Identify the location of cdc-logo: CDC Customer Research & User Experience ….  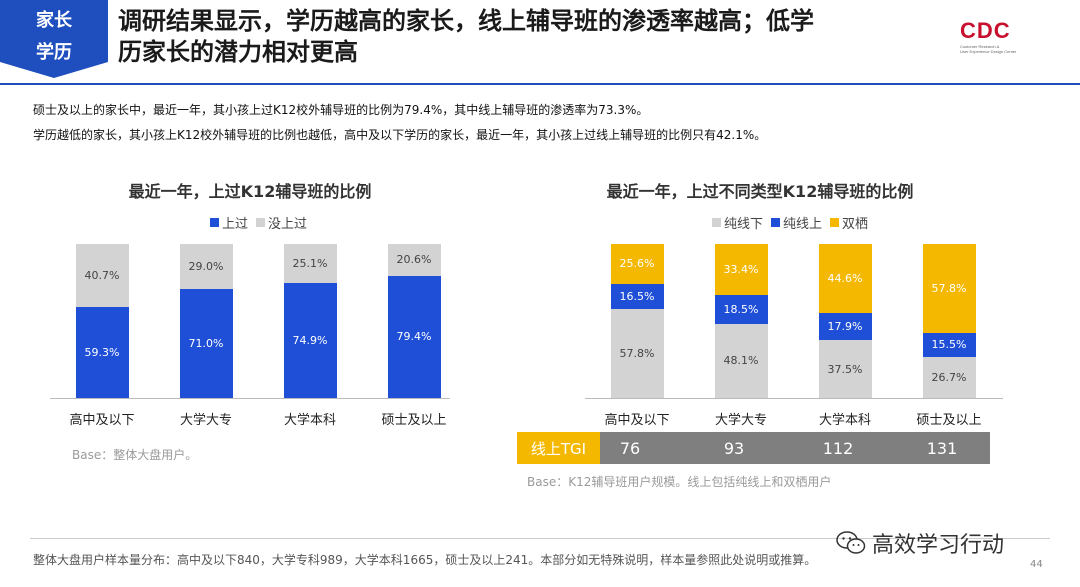
(1000, 43).